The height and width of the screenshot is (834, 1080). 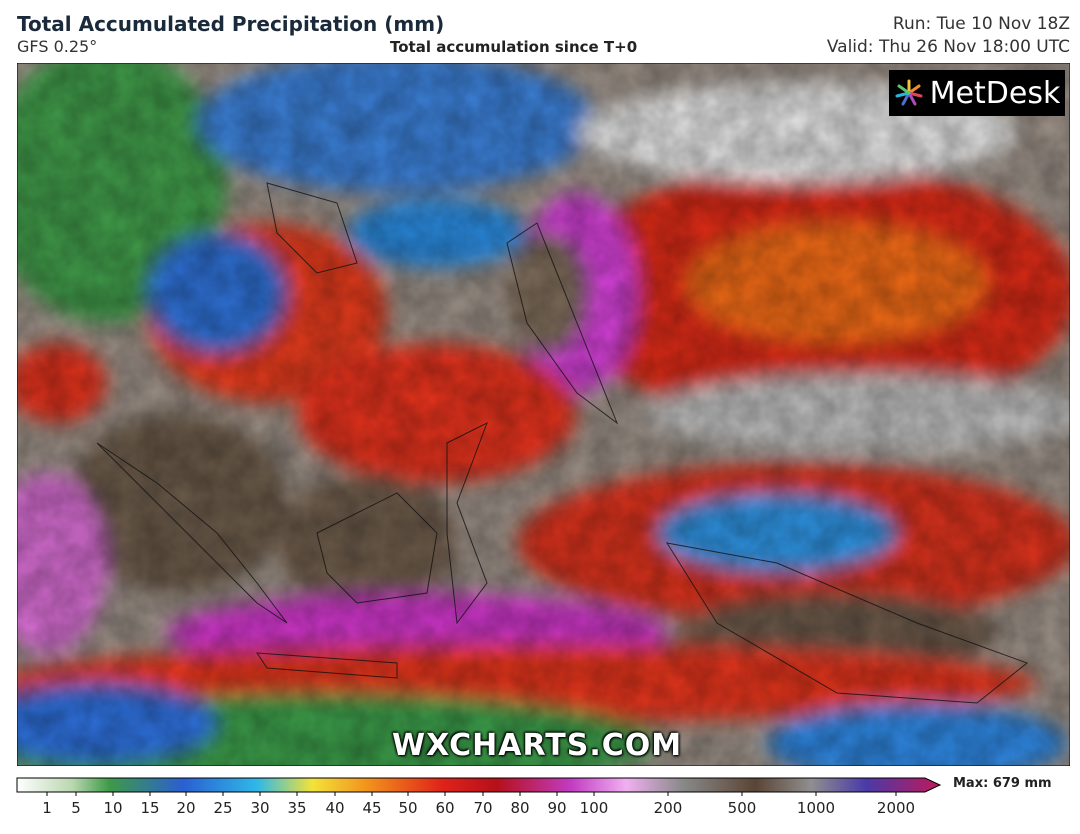 I want to click on legend-tick-label: 80, so click(x=520, y=808).